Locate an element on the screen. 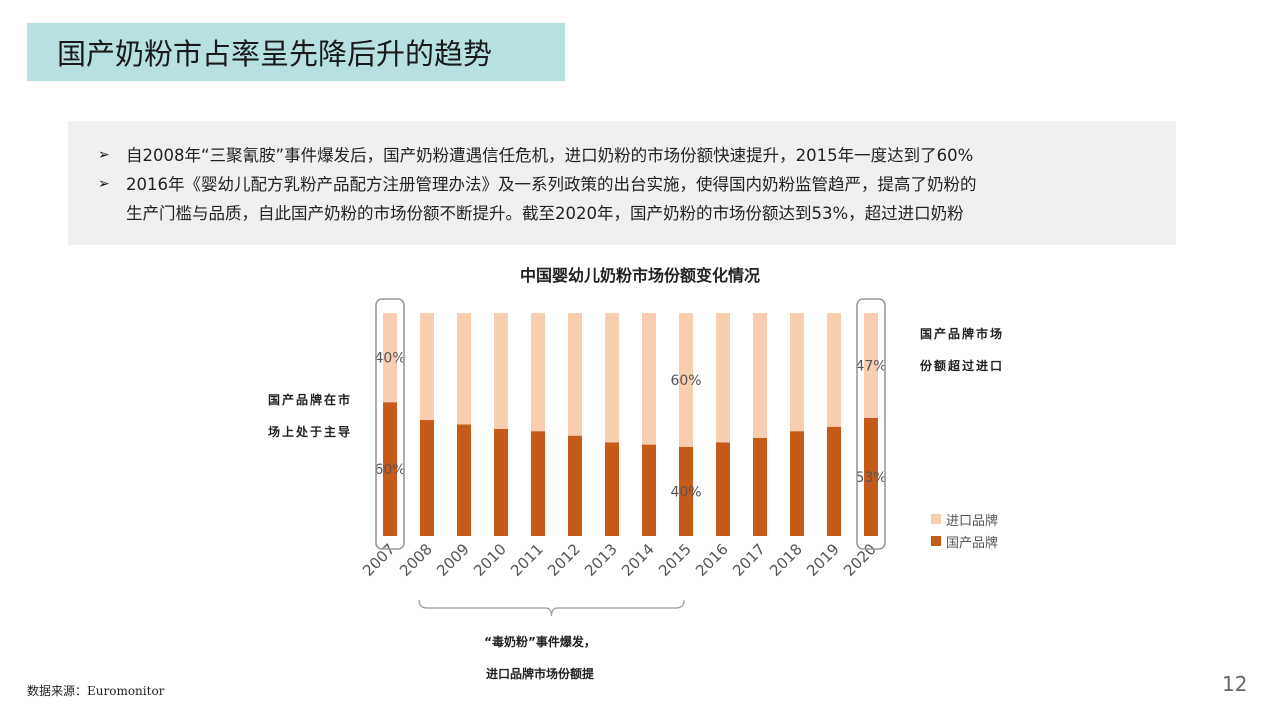 The image size is (1280, 720). bar-domestic-2016 is located at coordinates (723, 489).